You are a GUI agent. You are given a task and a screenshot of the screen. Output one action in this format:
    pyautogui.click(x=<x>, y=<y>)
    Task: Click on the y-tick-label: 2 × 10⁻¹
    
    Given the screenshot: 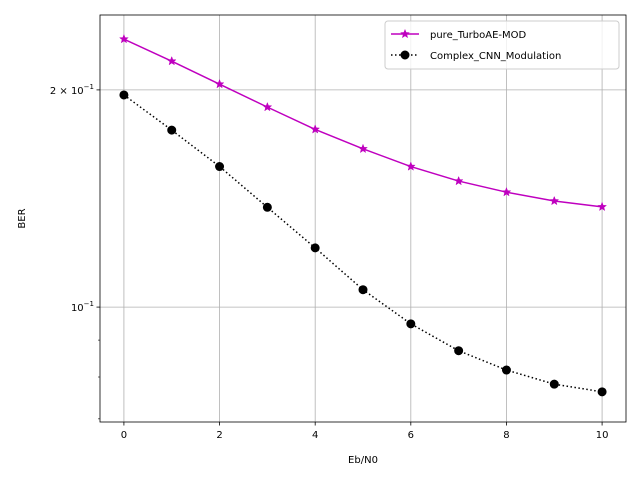 What is the action you would take?
    pyautogui.click(x=72, y=90)
    